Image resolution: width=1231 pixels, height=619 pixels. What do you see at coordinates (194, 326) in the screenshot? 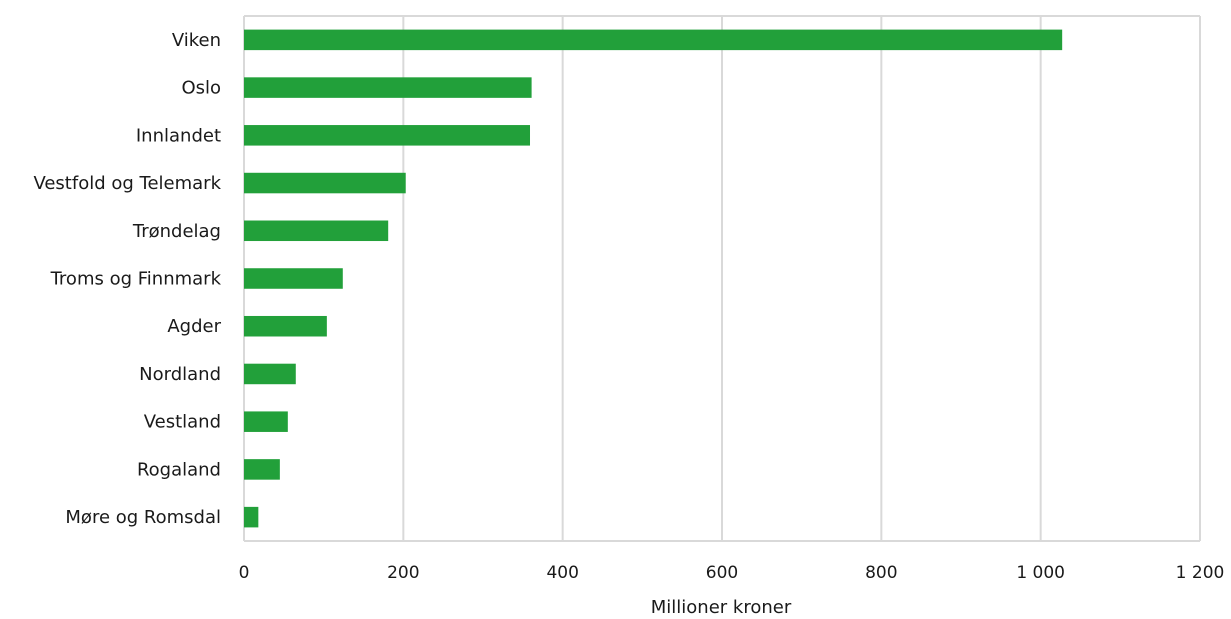
I see `category-label: Agder` at bounding box center [194, 326].